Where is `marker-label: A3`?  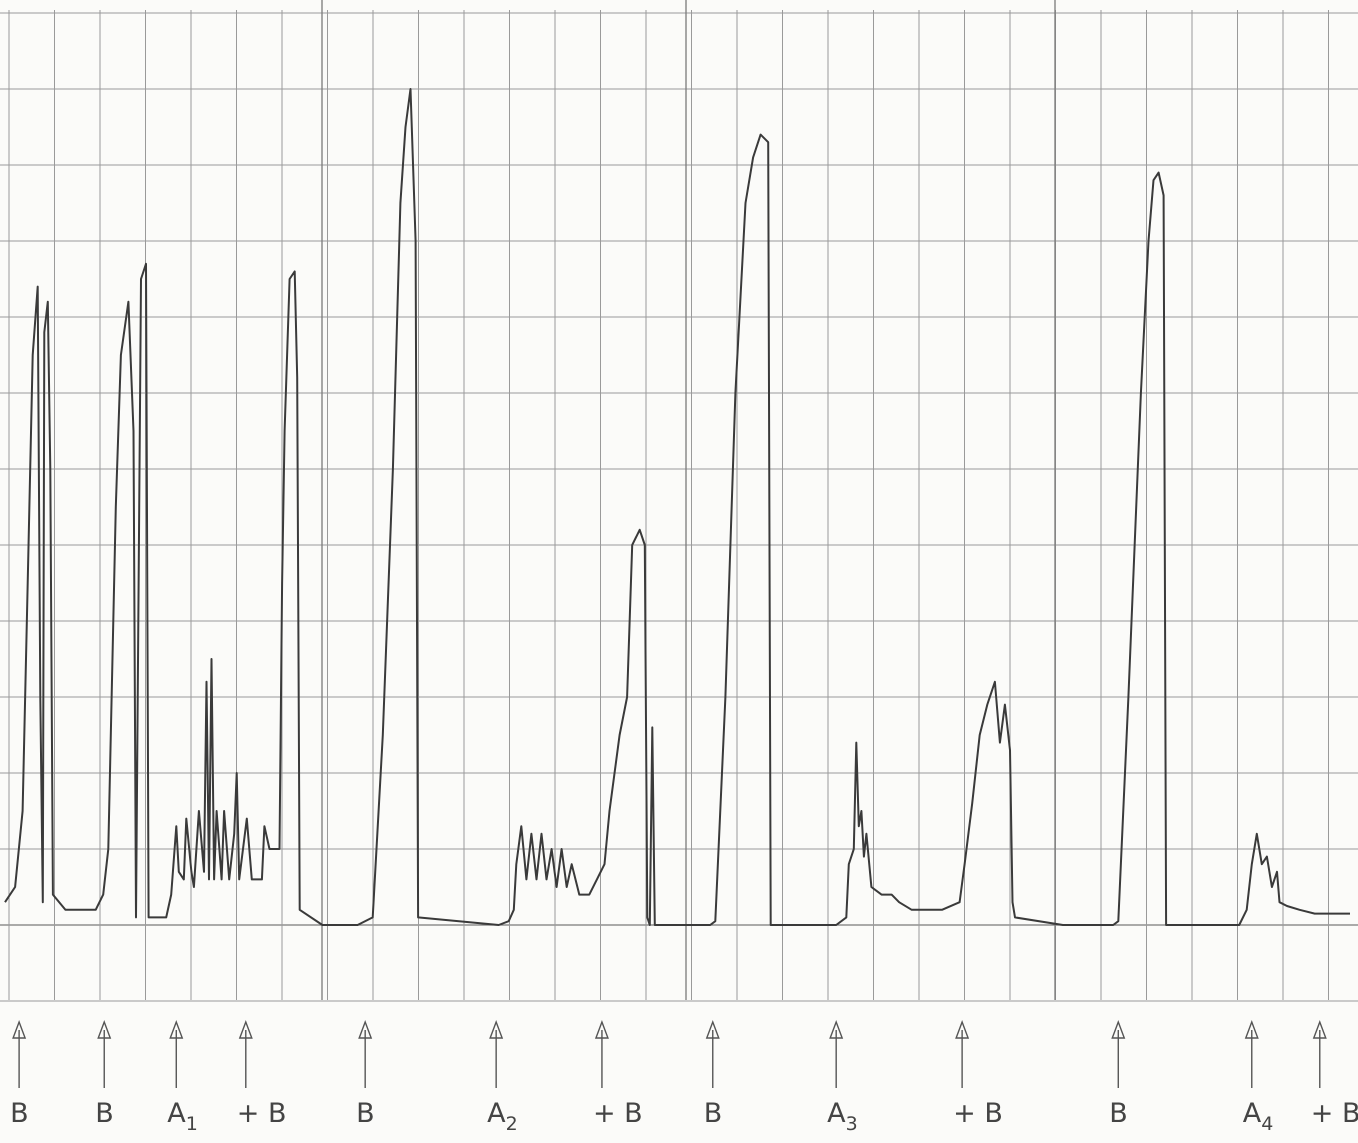
marker-label: A3 is located at coordinates (842, 1116).